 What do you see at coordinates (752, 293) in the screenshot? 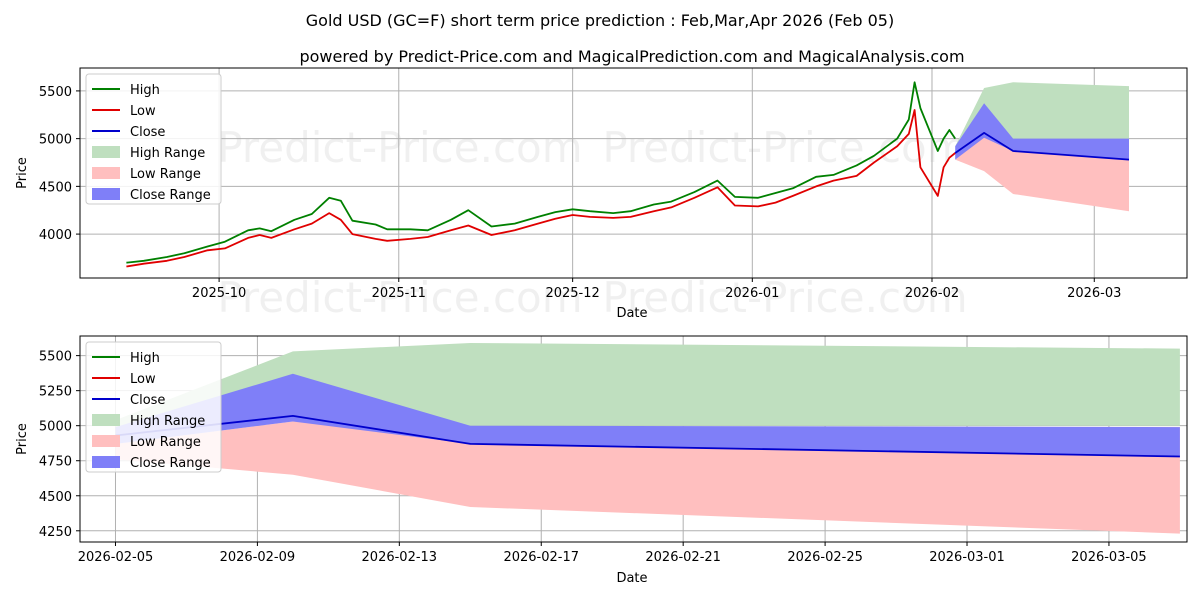
I see `x-tick-label: 2026-01` at bounding box center [752, 293].